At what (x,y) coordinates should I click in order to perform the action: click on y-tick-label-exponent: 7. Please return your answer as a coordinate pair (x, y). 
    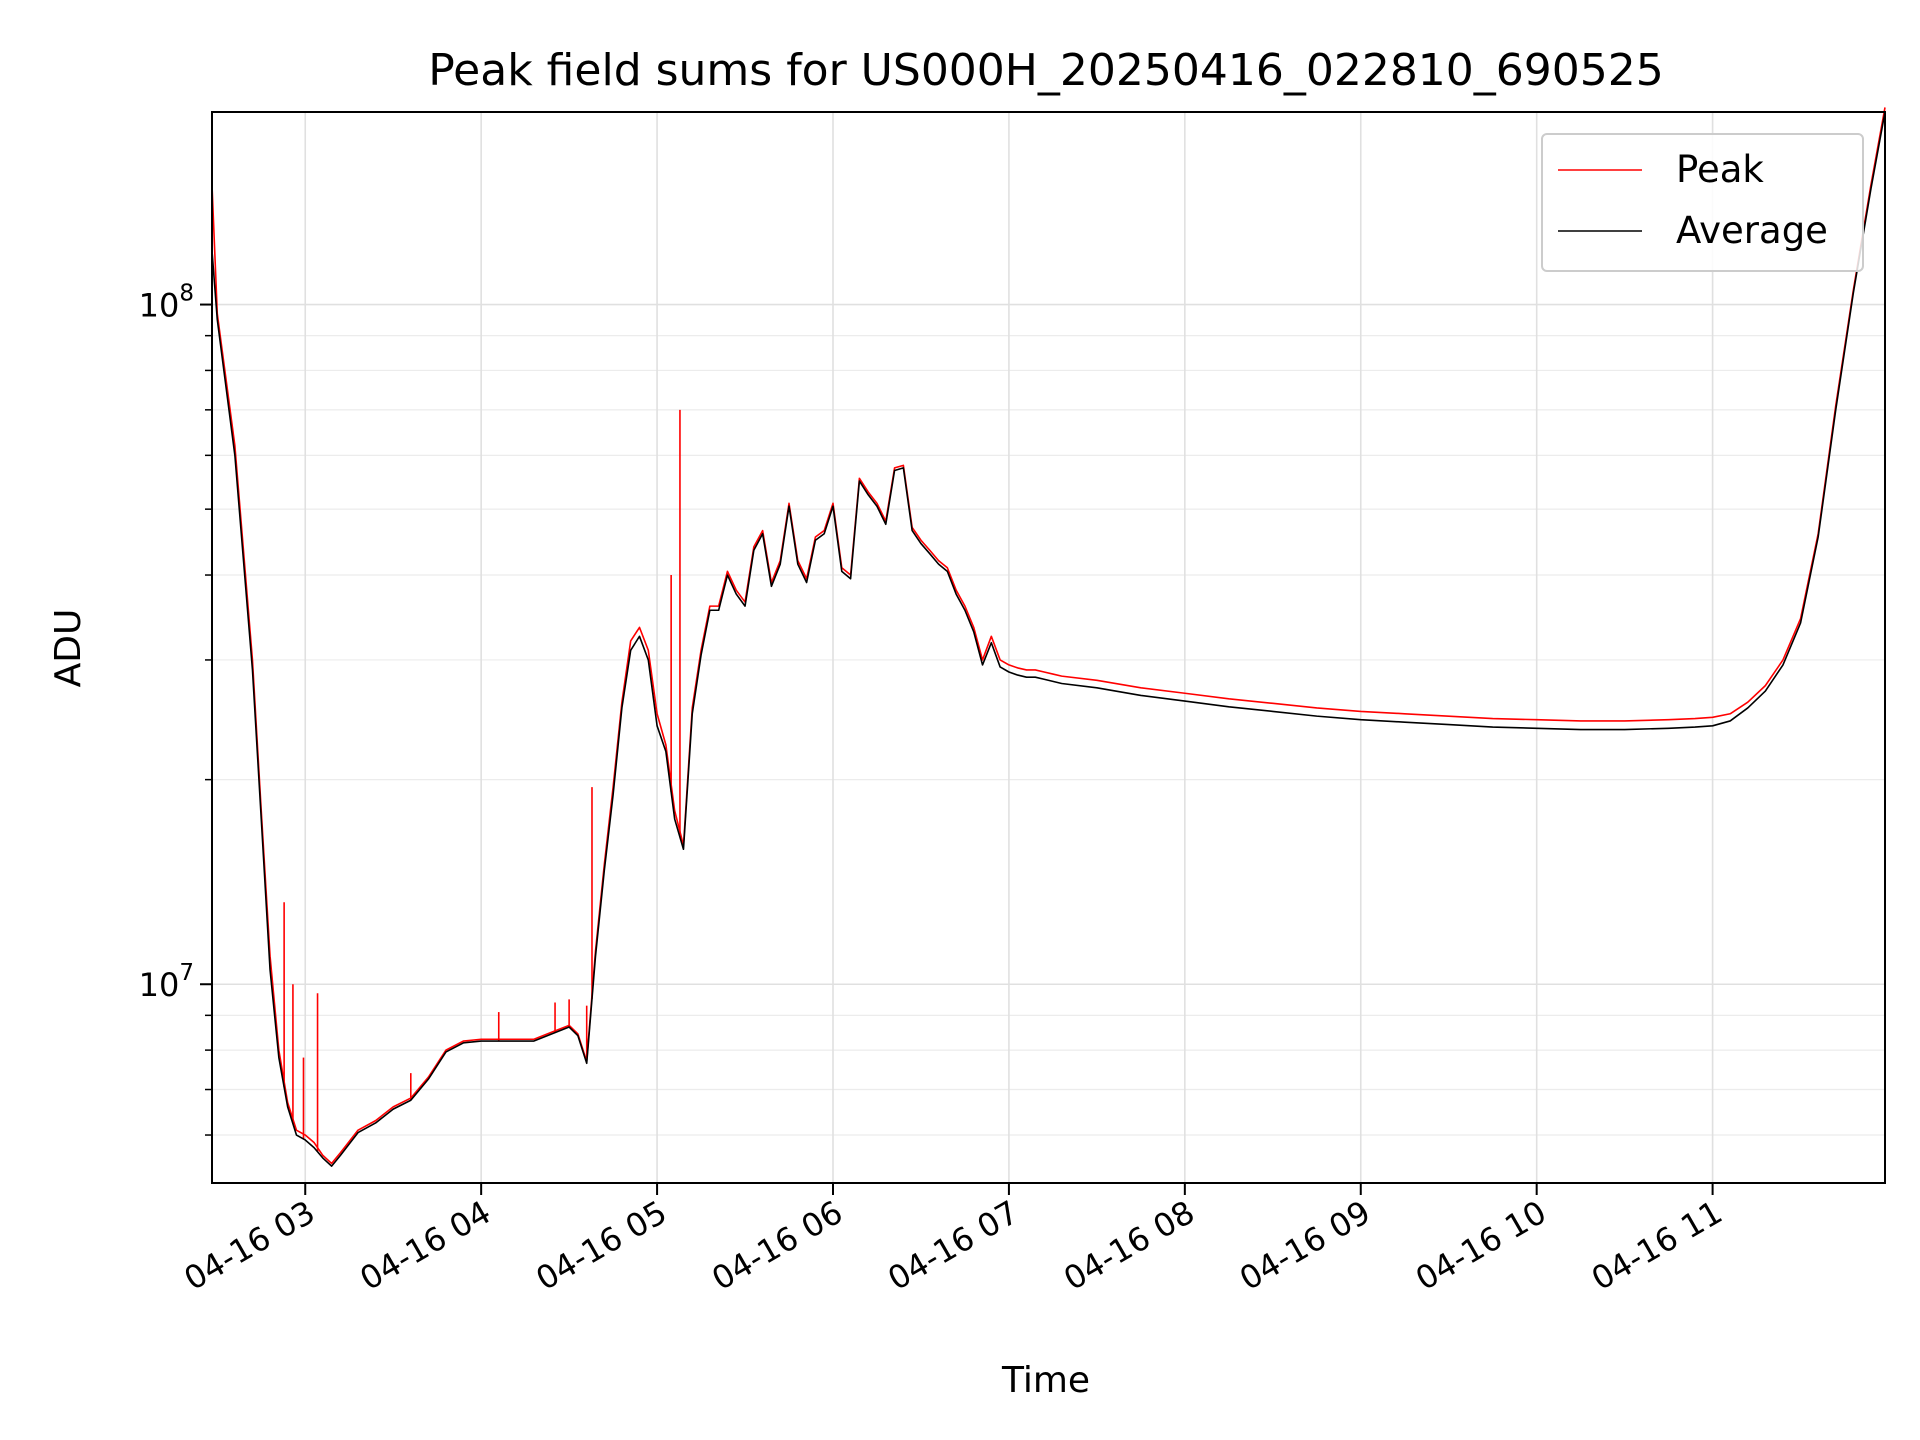
    Looking at the image, I should click on (186, 973).